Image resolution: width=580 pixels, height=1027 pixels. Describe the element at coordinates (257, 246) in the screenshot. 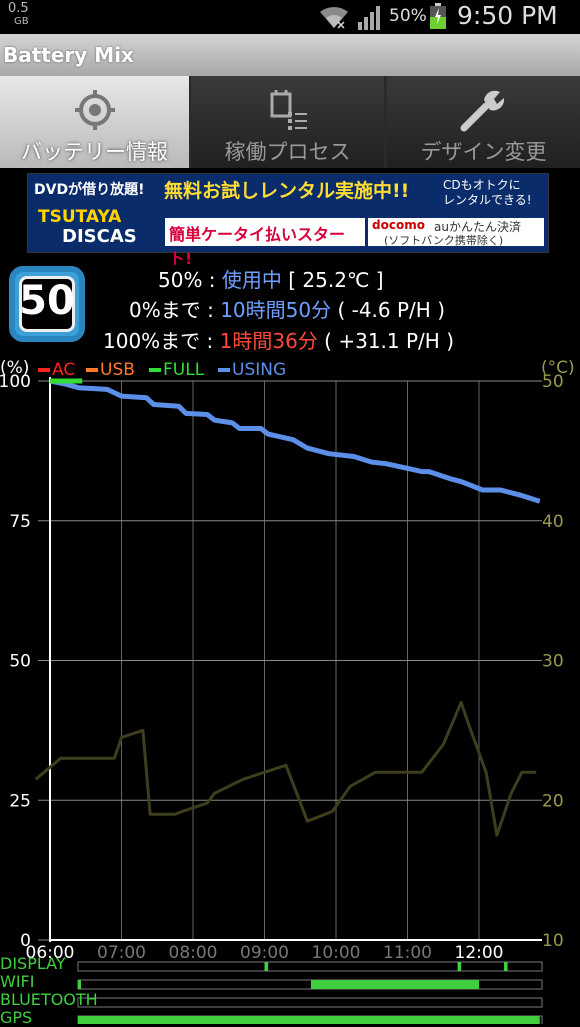

I see `ad-payment-text: 簡単ケータイ払いスタート!` at that location.